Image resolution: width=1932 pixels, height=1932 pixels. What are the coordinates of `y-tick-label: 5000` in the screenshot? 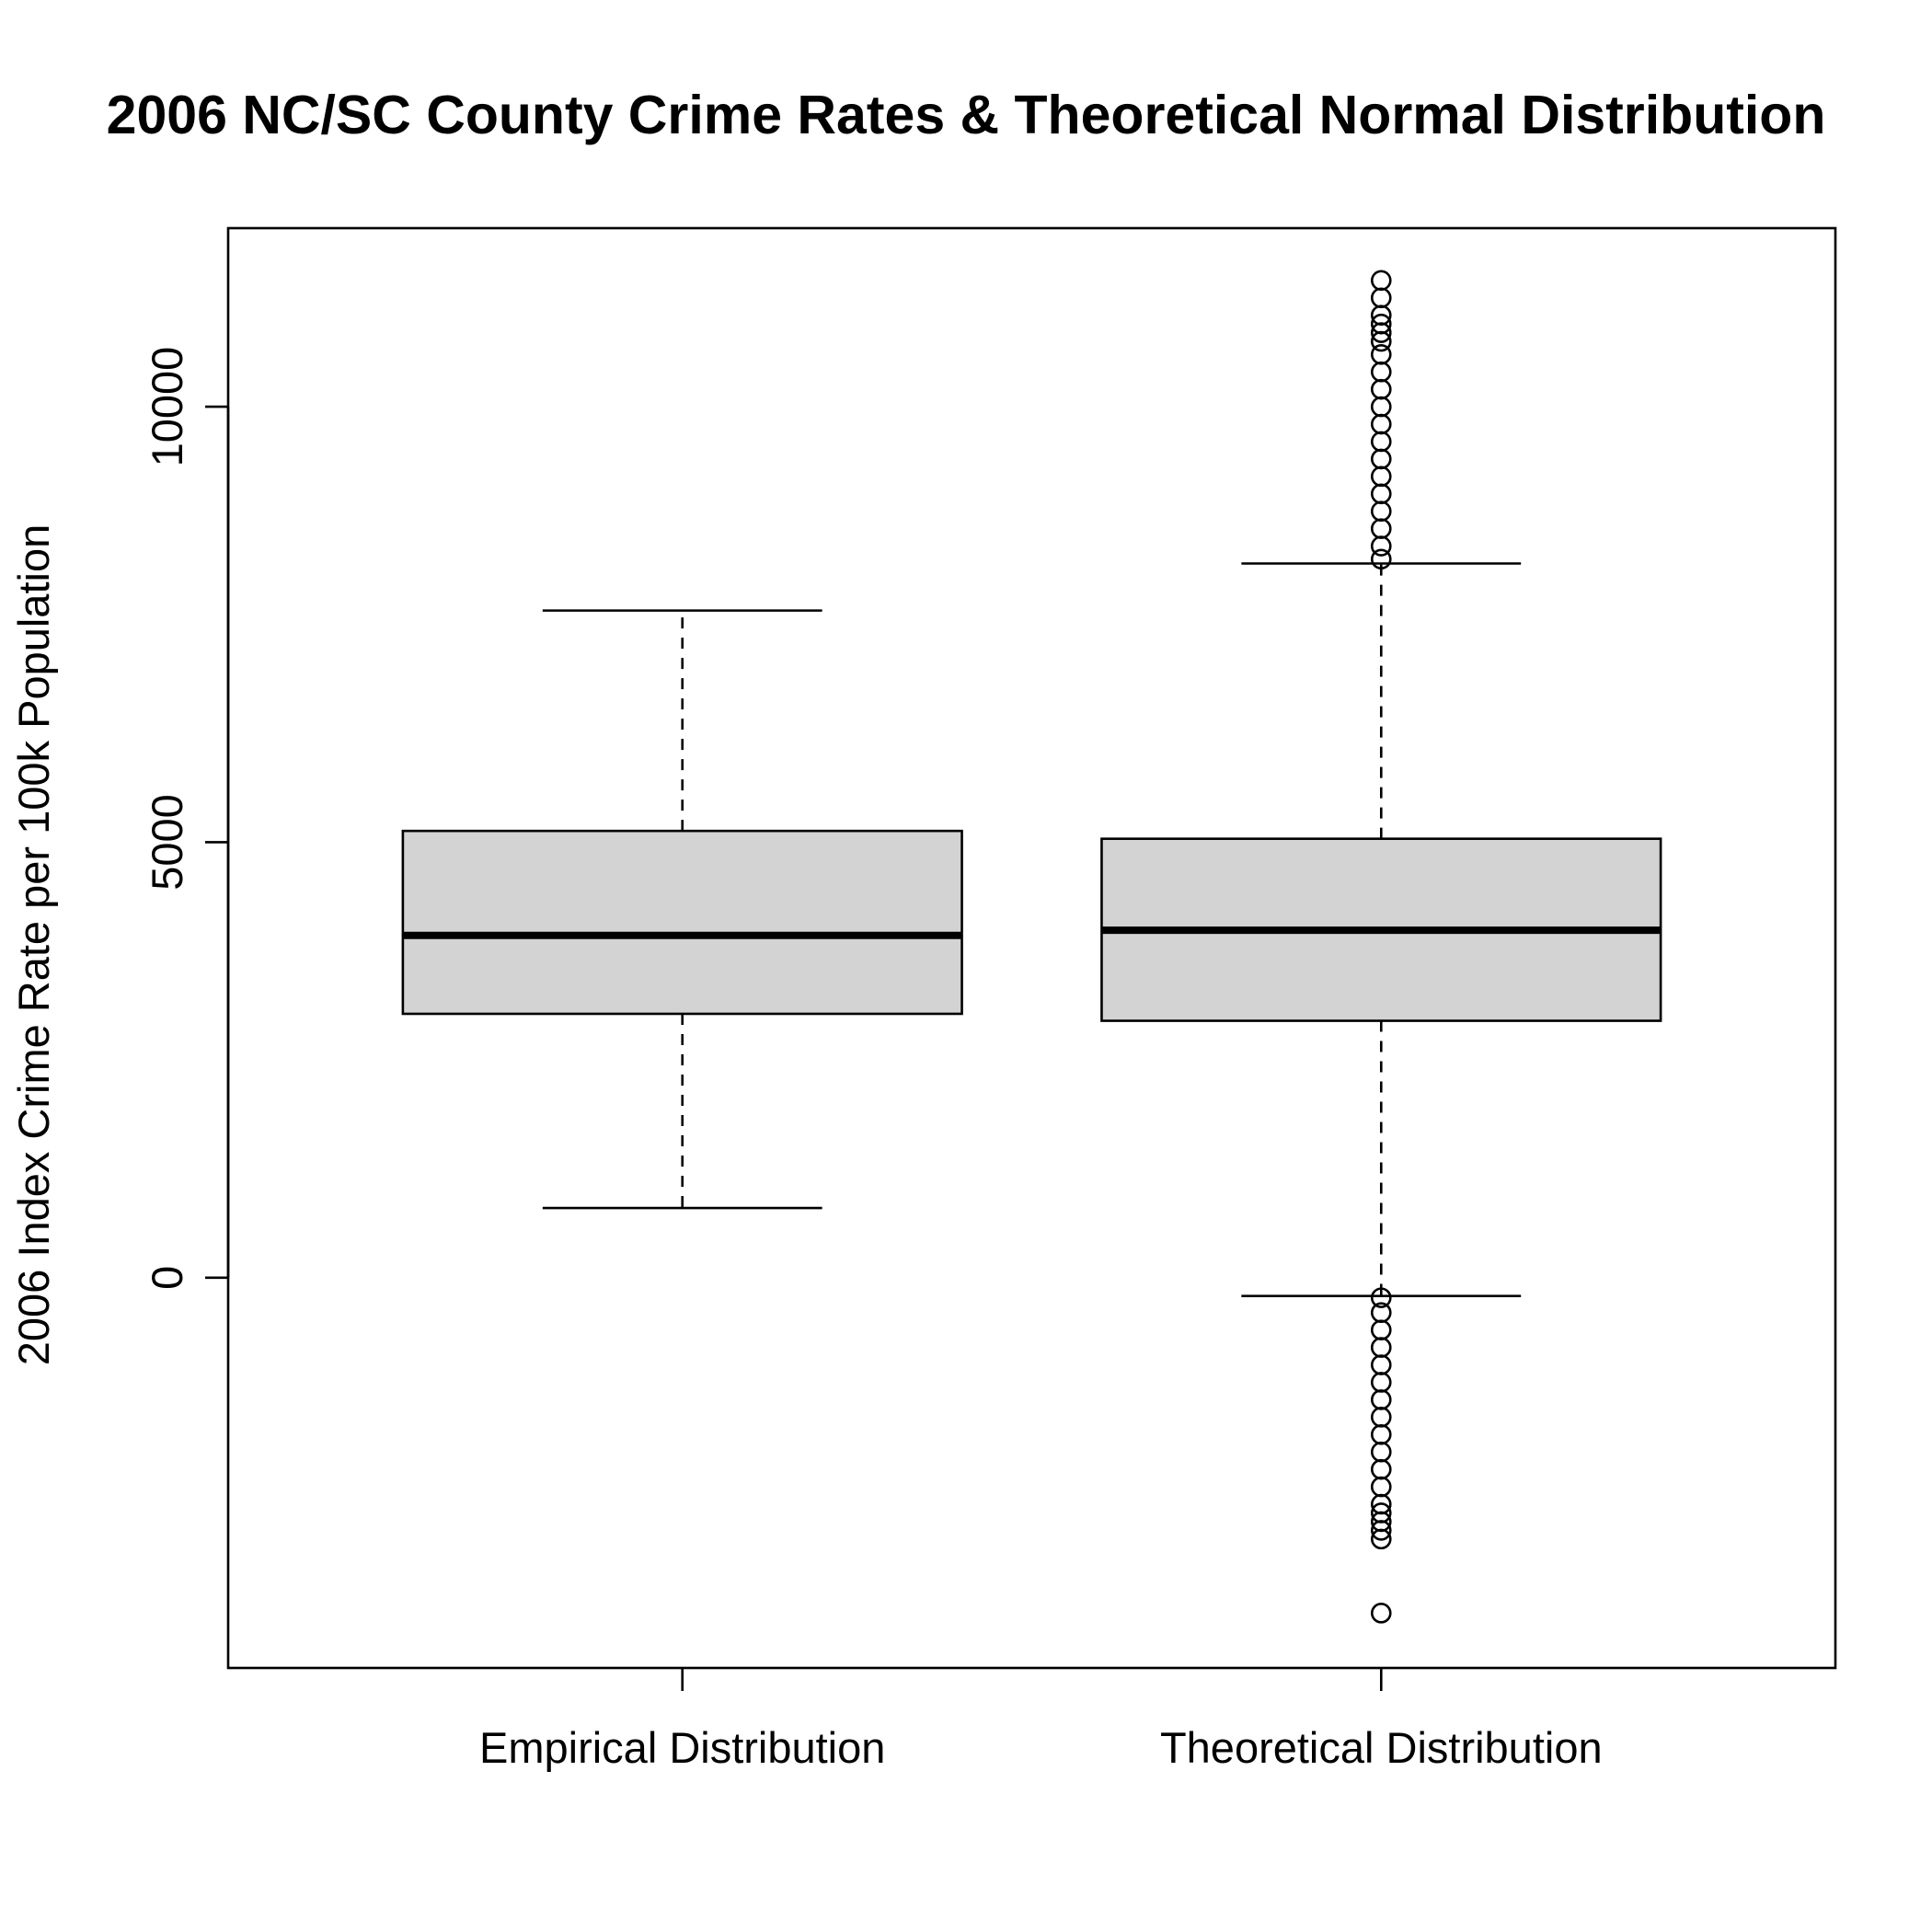 It's located at (167, 842).